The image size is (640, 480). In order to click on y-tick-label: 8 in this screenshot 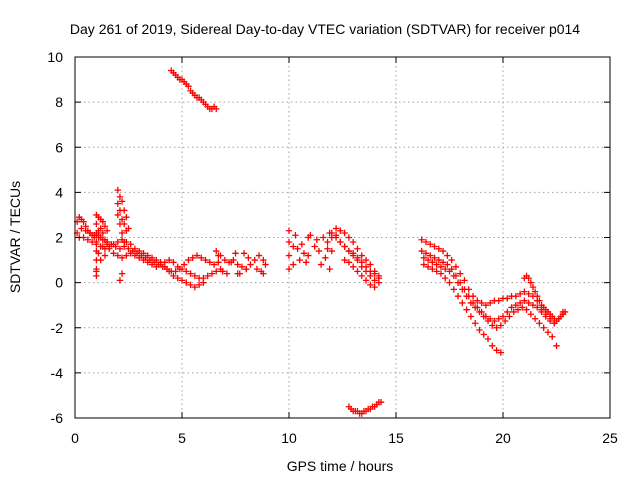, I will do `click(59, 102)`.